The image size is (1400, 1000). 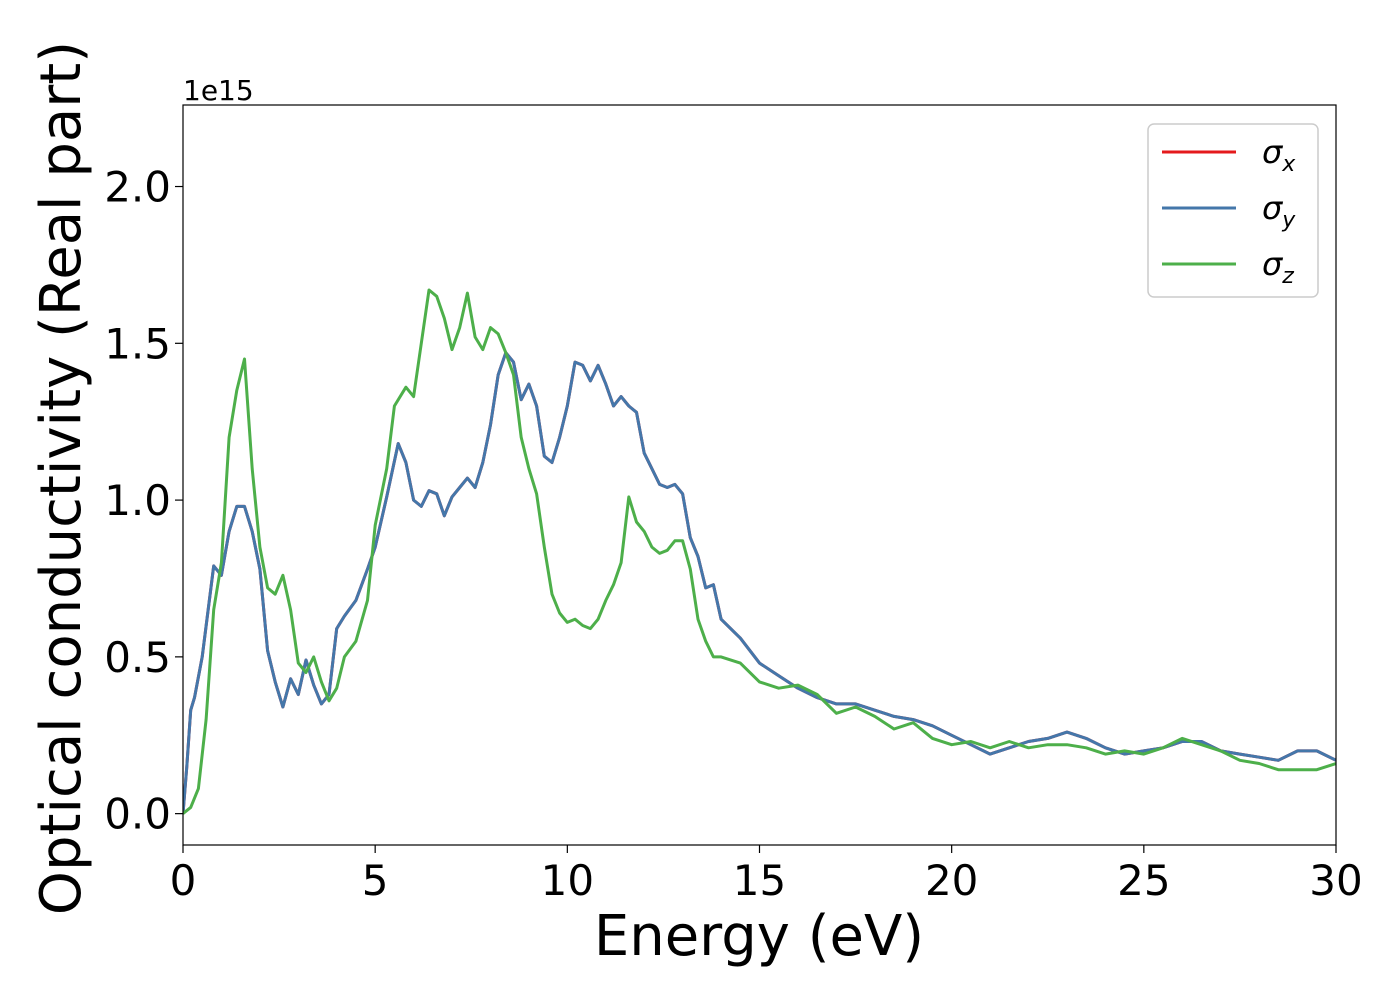 I want to click on legend-label-y: σy, so click(x=1279, y=211).